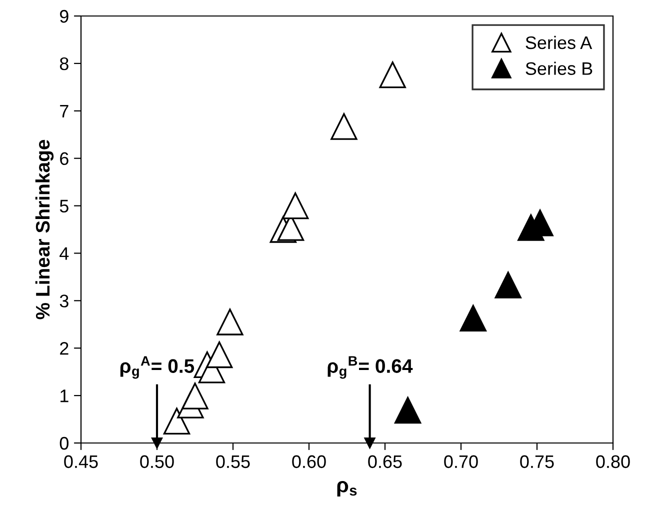  What do you see at coordinates (157, 367) in the screenshot?
I see `ref-line-label: ρ$_{g}$$^{A}$= 0.5` at bounding box center [157, 367].